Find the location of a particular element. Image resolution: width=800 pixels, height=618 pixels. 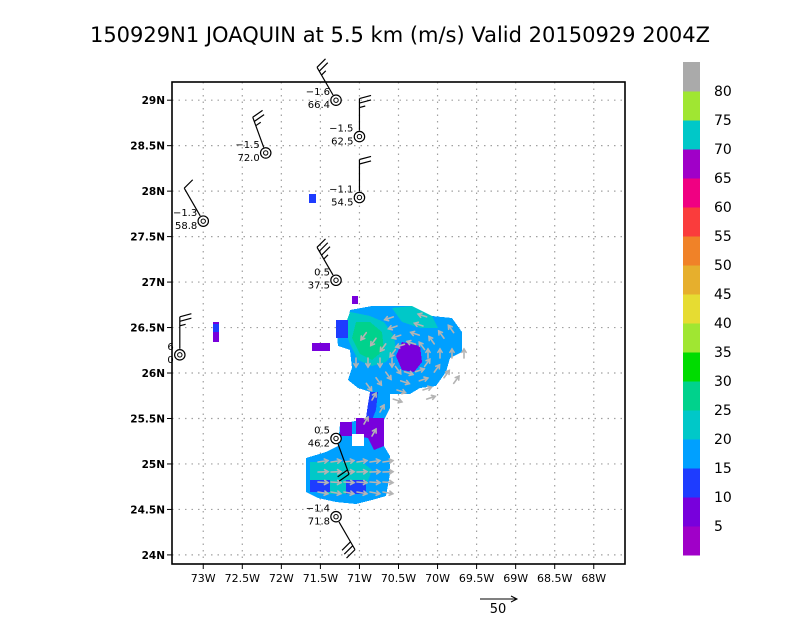

station-bottom-value: 54.5 is located at coordinates (342, 202).